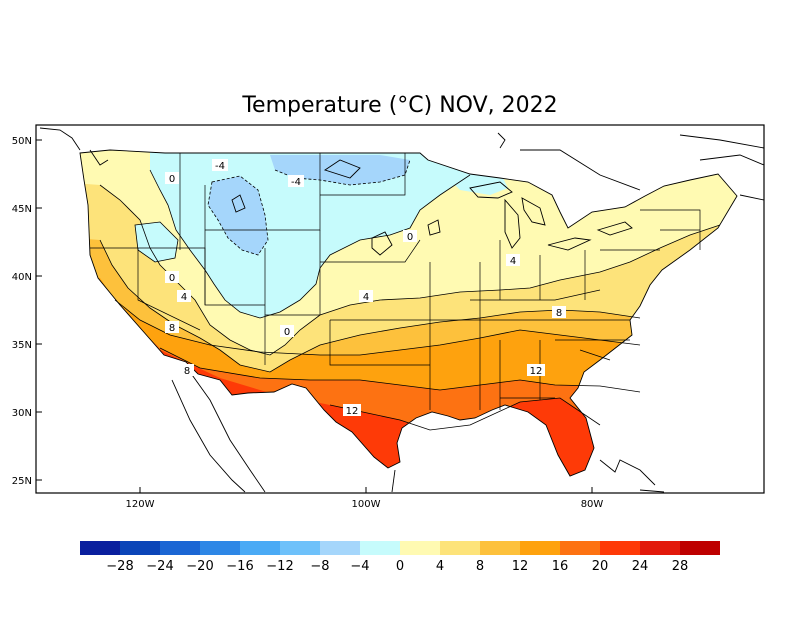  What do you see at coordinates (366, 504) in the screenshot?
I see `x-tick-label: 100W` at bounding box center [366, 504].